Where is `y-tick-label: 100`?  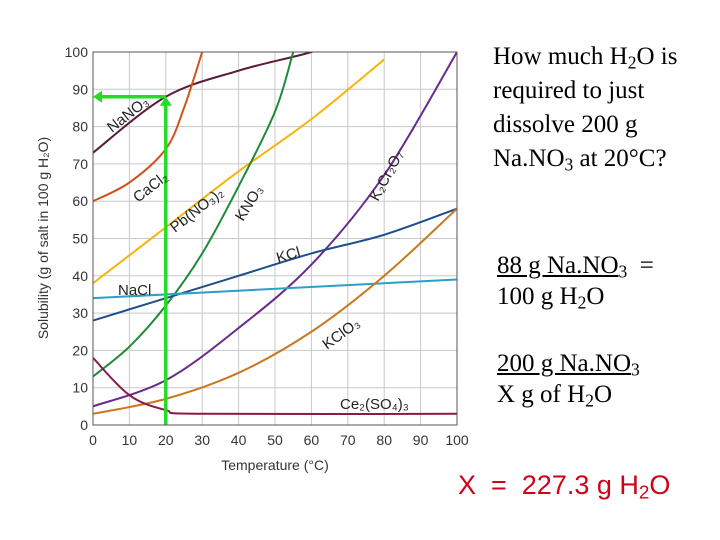
y-tick-label: 100 is located at coordinates (77, 52).